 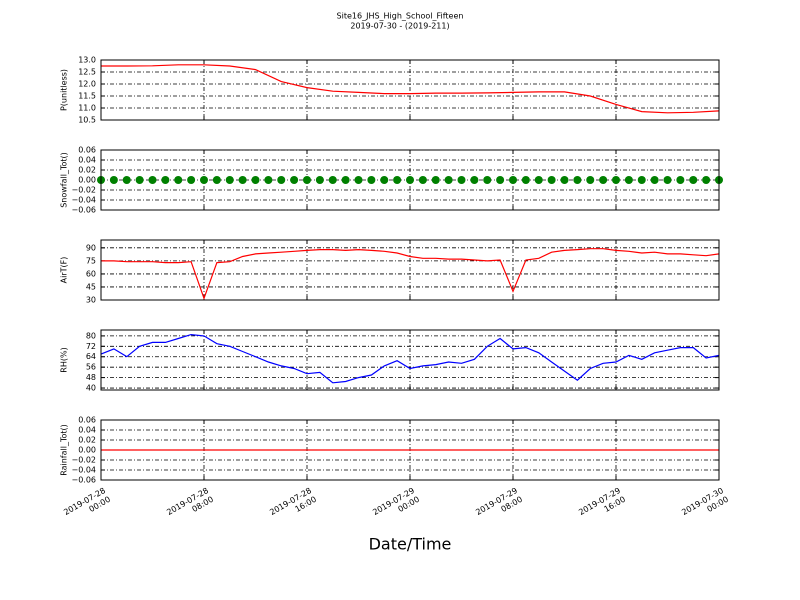 What do you see at coordinates (87, 72) in the screenshot?
I see `y-tick-label: 12.5` at bounding box center [87, 72].